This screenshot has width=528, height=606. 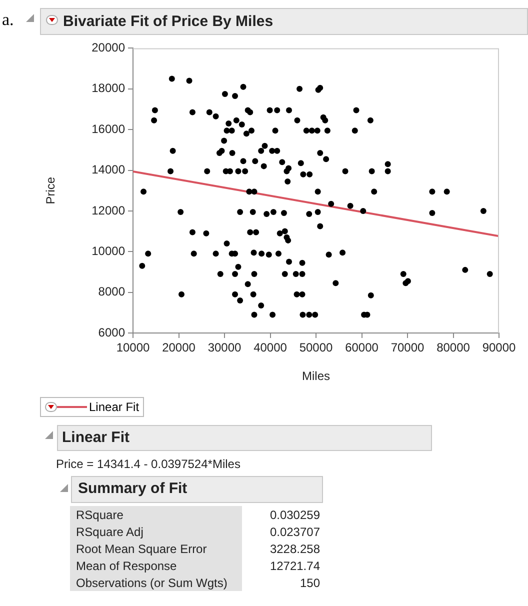 What do you see at coordinates (271, 347) in the screenshot?
I see `x-tick-label: 40000` at bounding box center [271, 347].